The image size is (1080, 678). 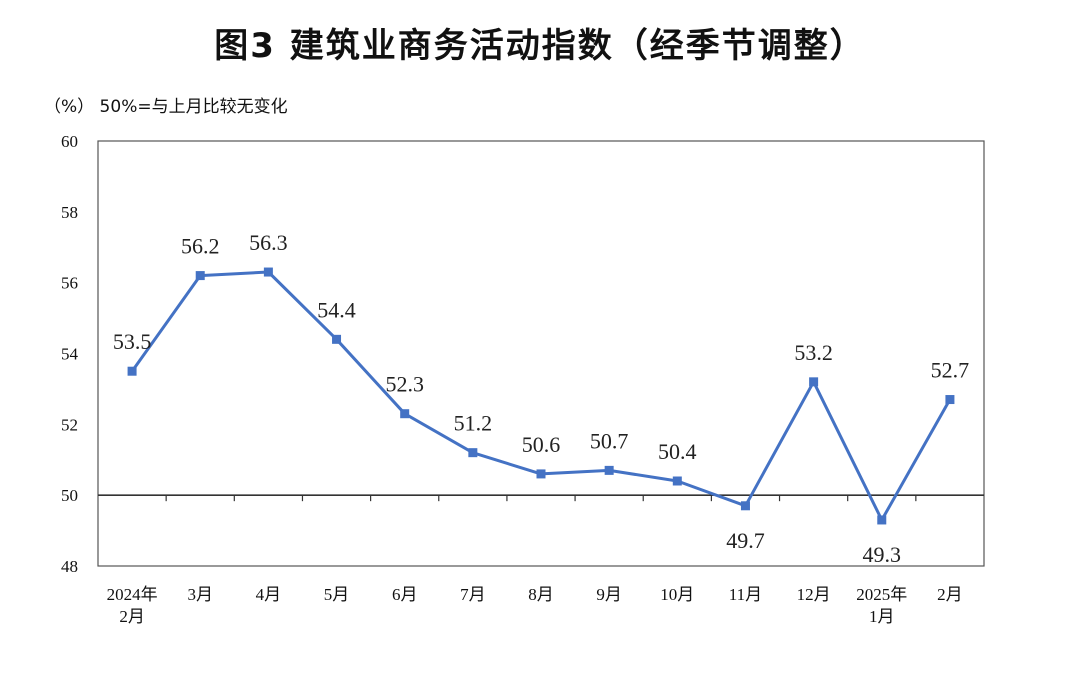 I want to click on y-tick-label: 56, so click(x=69, y=283).